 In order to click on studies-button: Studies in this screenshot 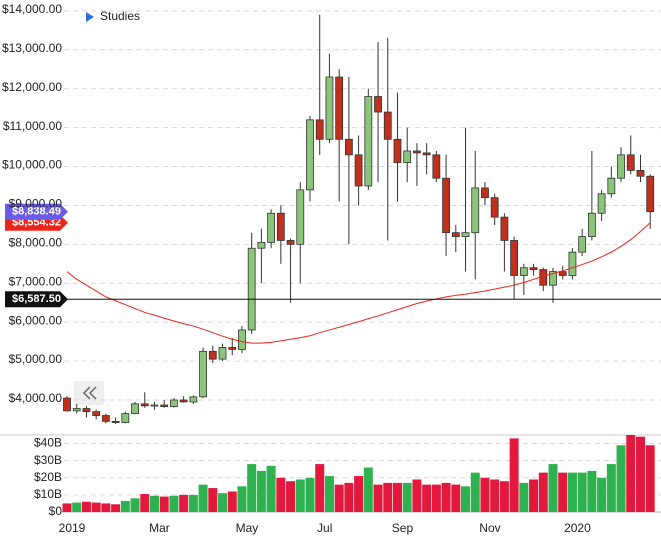, I will do `click(120, 16)`.